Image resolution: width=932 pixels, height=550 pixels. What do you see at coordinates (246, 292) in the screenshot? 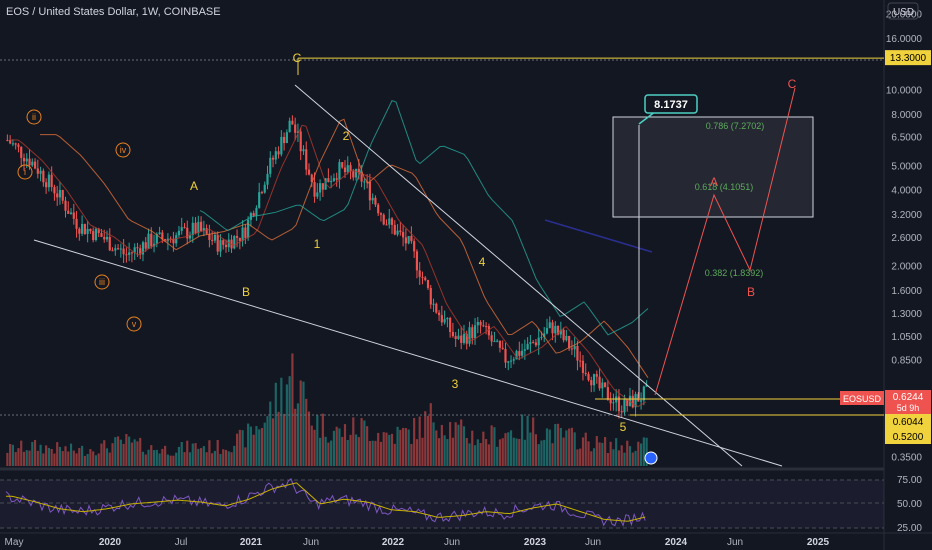
I see `wave-label-B: B` at bounding box center [246, 292].